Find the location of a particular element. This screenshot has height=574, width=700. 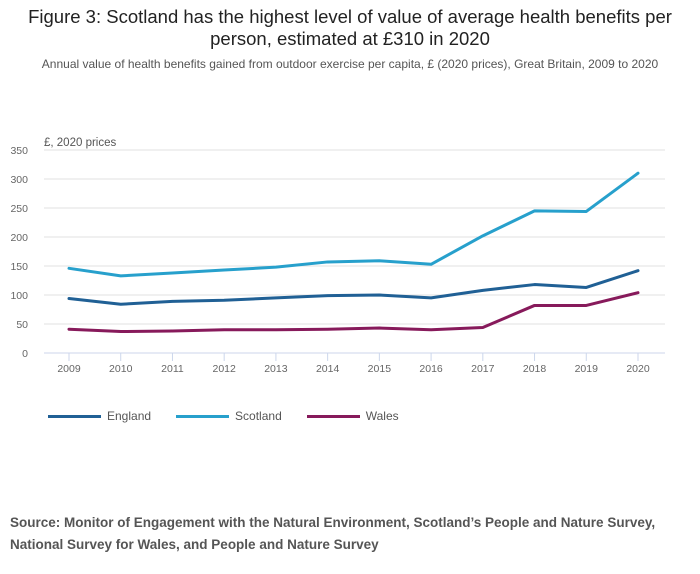

x-tick-label: 2013 is located at coordinates (276, 369).